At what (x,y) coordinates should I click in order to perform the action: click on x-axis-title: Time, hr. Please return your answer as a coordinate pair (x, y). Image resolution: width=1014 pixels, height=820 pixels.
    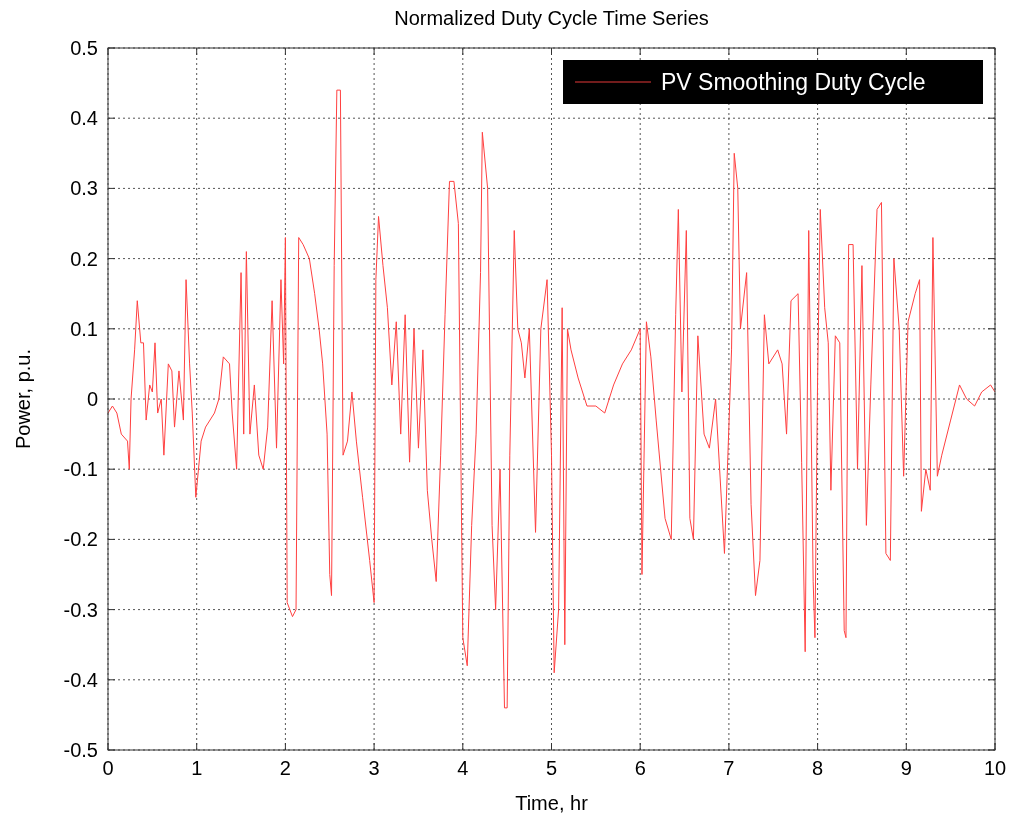
    Looking at the image, I should click on (552, 803).